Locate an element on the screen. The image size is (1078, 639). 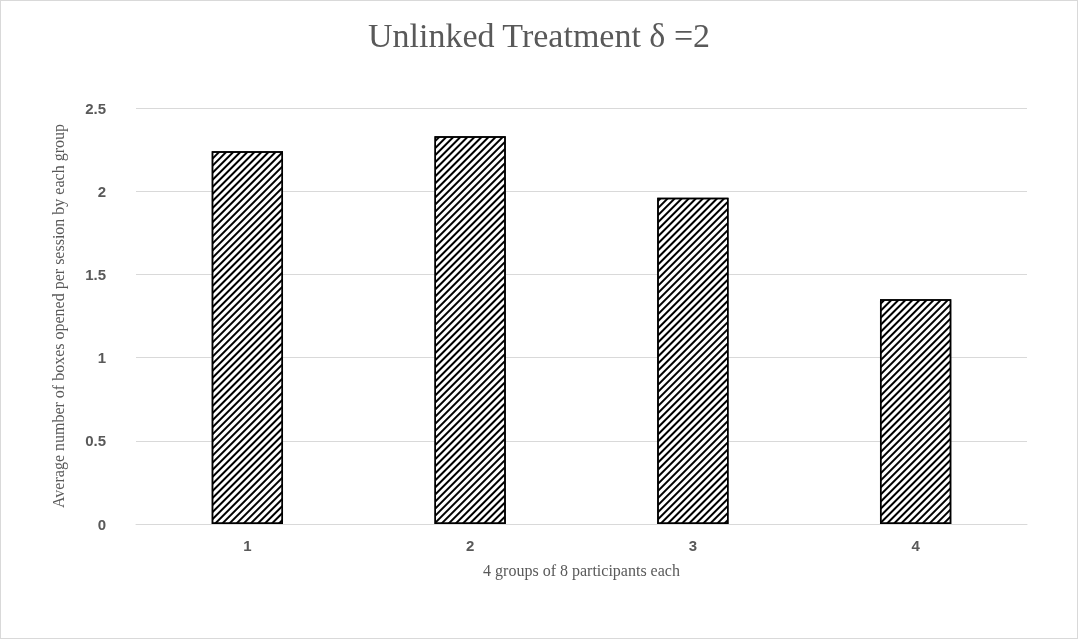
x-tick-label: 2 is located at coordinates (470, 545).